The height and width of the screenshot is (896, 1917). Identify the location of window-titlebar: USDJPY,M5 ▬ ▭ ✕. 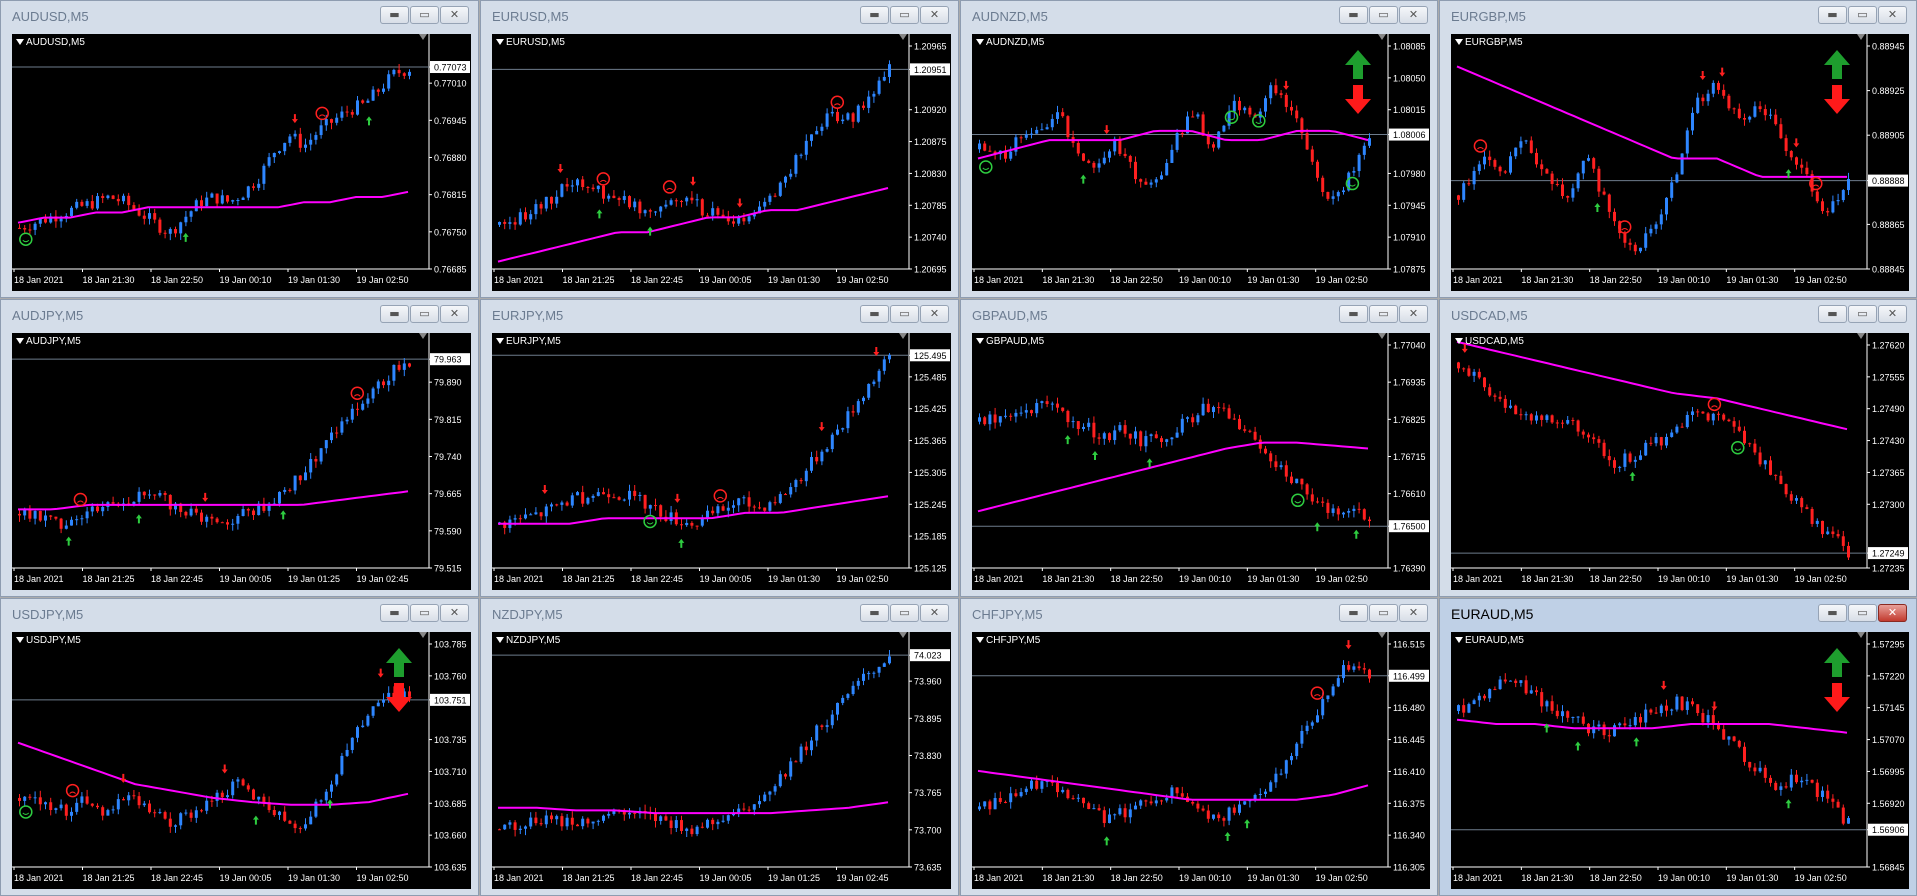
(239, 615).